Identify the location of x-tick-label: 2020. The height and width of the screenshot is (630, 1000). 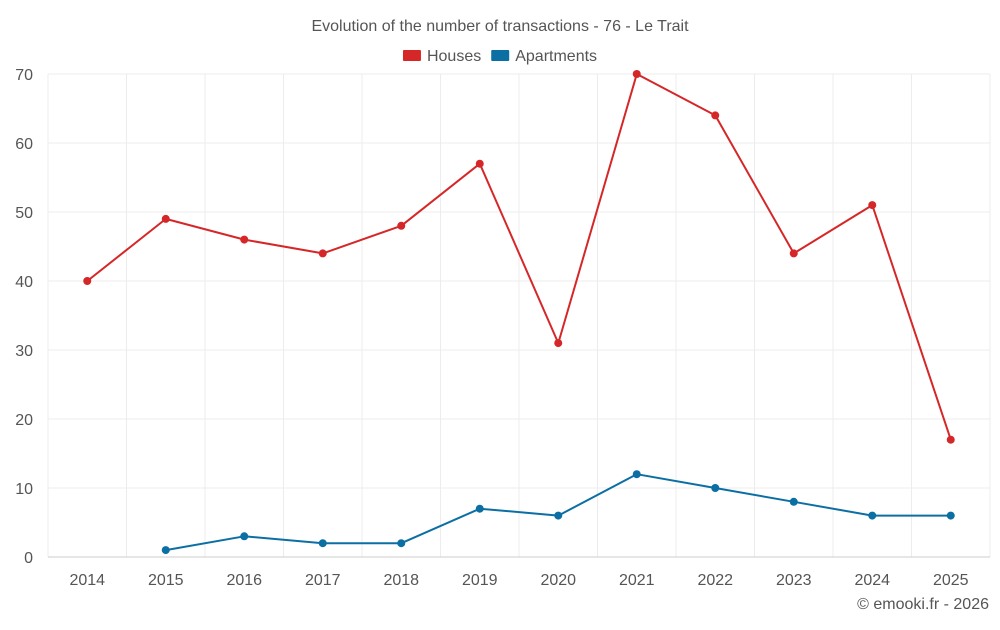
(558, 580).